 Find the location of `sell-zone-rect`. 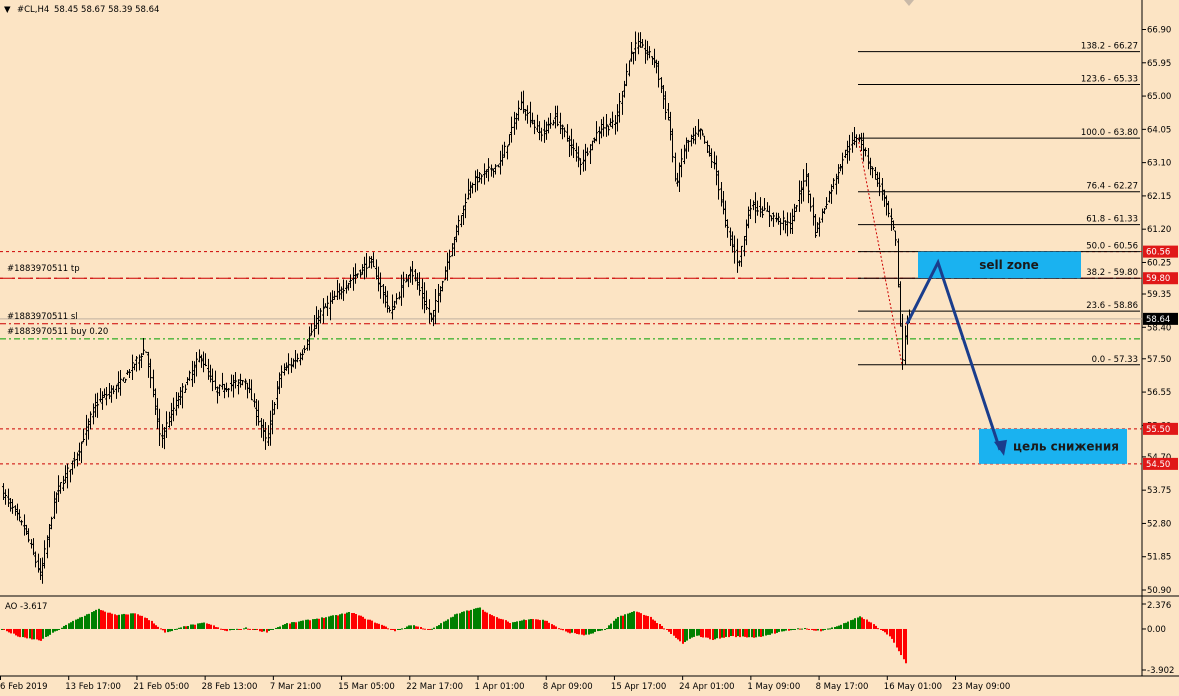

sell-zone-rect is located at coordinates (999, 265).